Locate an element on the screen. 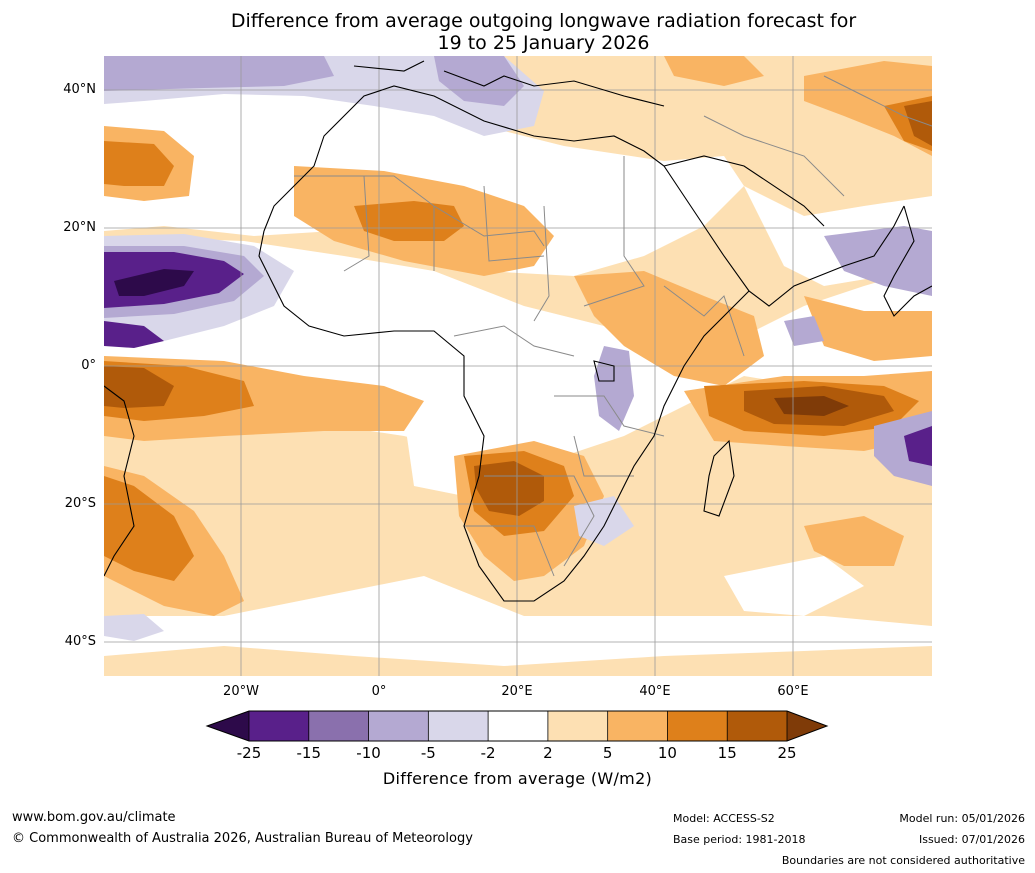  colorbar is located at coordinates (517, 726).